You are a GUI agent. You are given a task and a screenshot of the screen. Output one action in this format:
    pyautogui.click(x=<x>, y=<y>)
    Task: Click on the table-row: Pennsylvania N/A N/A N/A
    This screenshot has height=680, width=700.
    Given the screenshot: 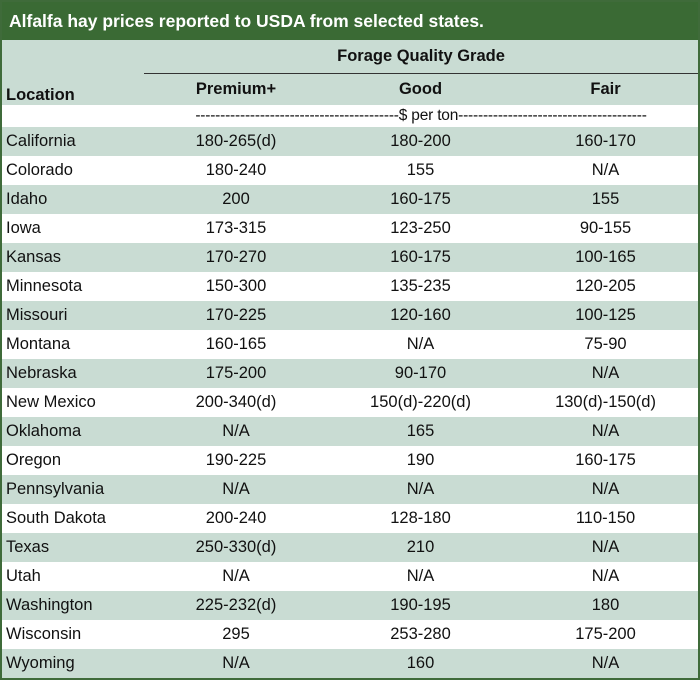 What is the action you would take?
    pyautogui.click(x=350, y=489)
    